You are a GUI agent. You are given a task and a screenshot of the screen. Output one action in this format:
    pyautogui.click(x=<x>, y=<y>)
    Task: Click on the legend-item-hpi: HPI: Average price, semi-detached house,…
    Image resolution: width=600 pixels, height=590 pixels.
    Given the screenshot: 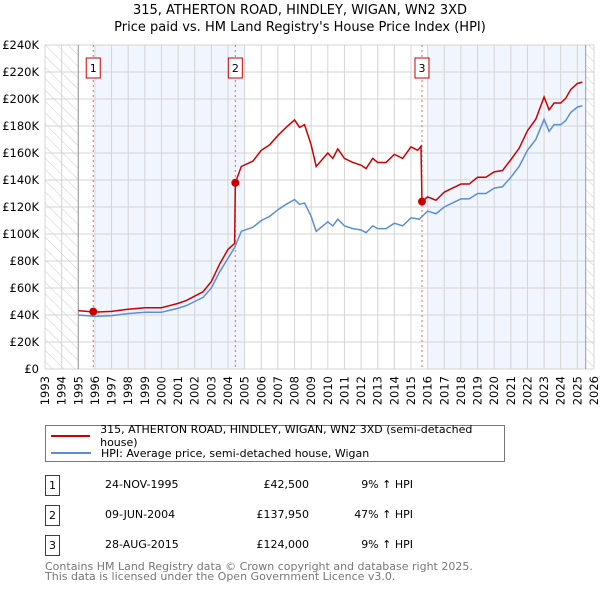 What is the action you would take?
    pyautogui.click(x=210, y=453)
    